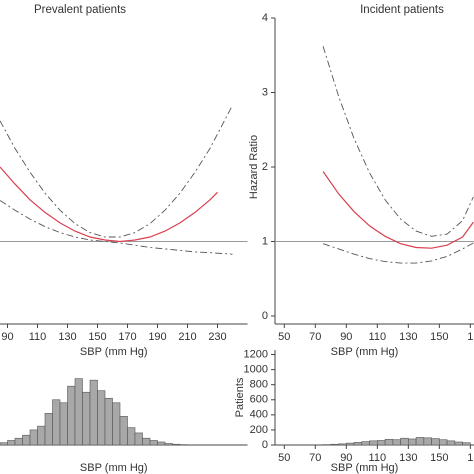 The height and width of the screenshot is (474, 474). Describe the element at coordinates (256, 354) in the screenshot. I see `y-tick-label: 1200` at that location.